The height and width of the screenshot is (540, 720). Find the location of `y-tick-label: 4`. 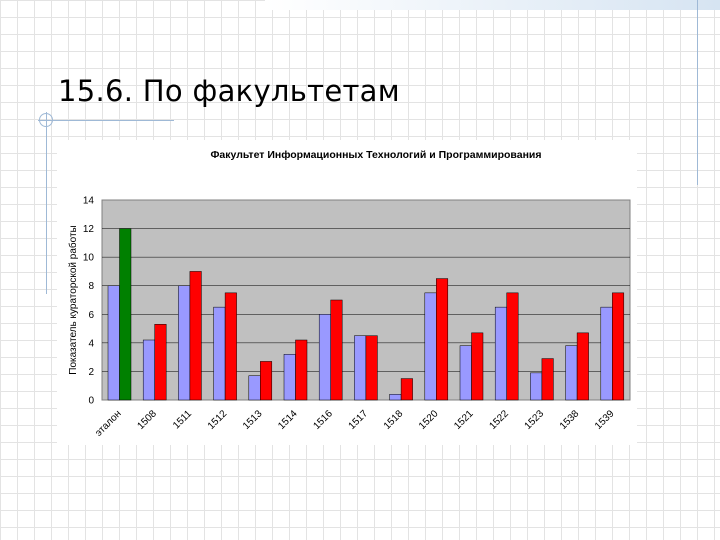

y-tick-label: 4 is located at coordinates (91, 343).